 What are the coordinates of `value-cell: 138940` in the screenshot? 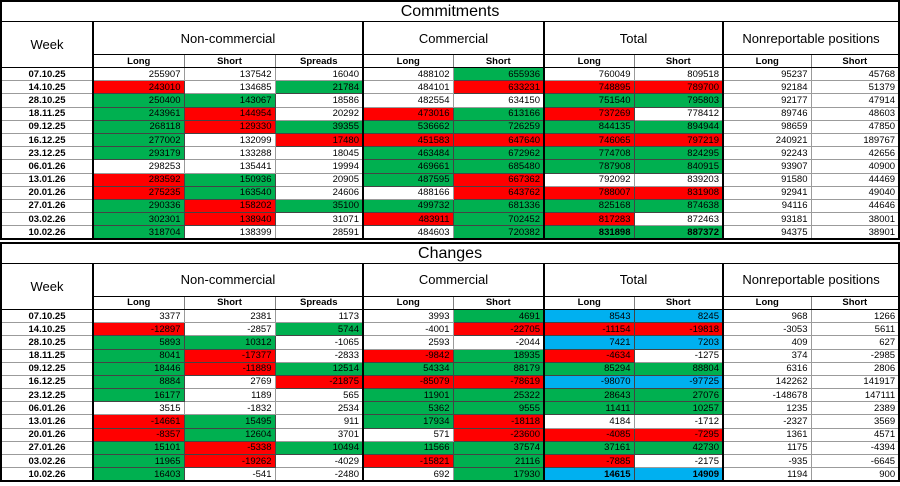 It's located at (229, 219).